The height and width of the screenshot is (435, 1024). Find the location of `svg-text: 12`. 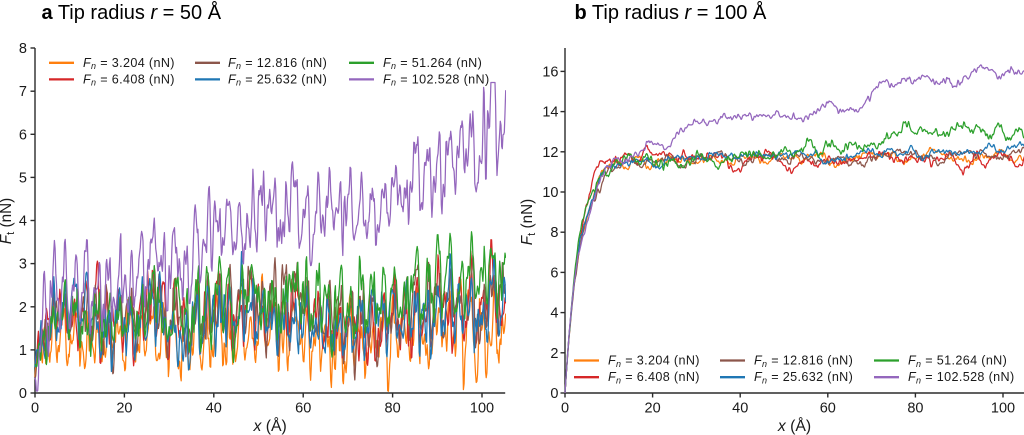

svg-text: 12 is located at coordinates (550, 153).